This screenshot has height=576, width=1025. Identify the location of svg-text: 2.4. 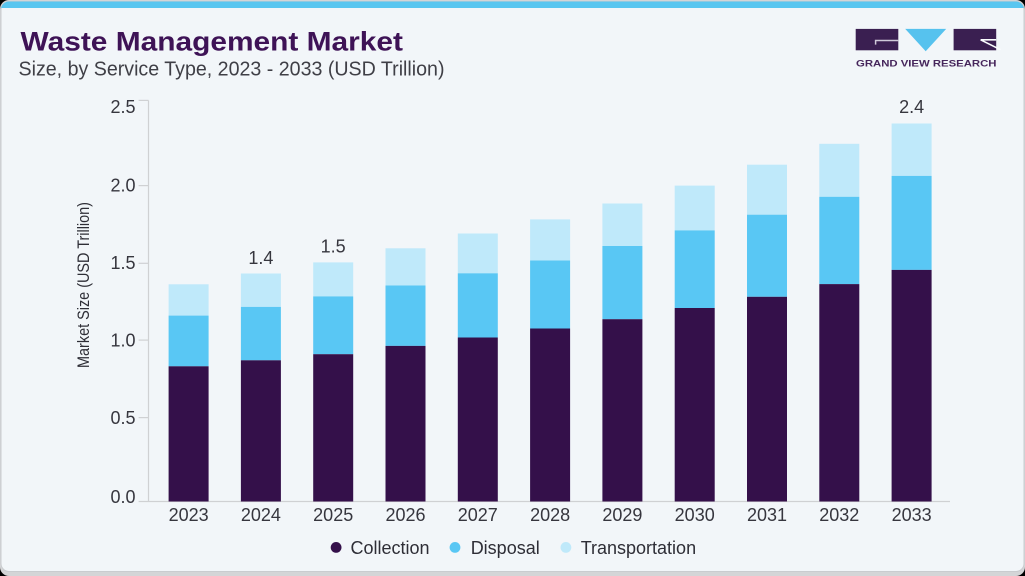
(911, 107).